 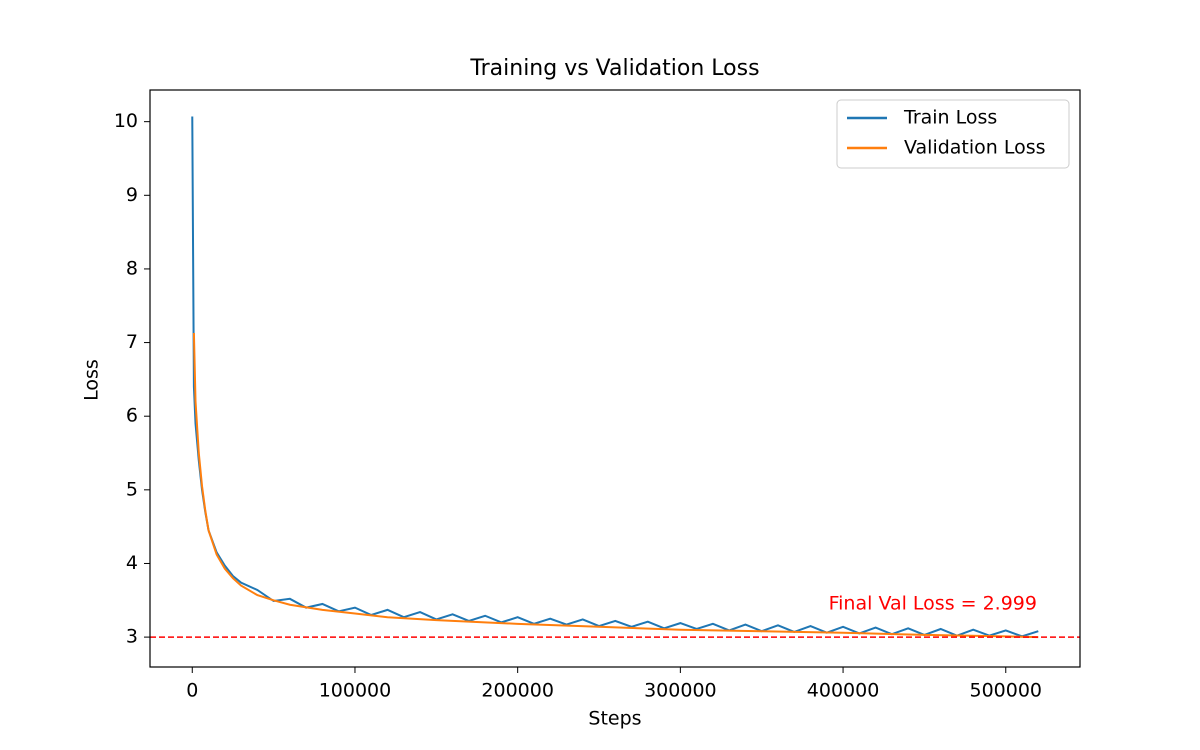 I want to click on chart-title: Training vs Validation Loss, so click(x=614, y=68).